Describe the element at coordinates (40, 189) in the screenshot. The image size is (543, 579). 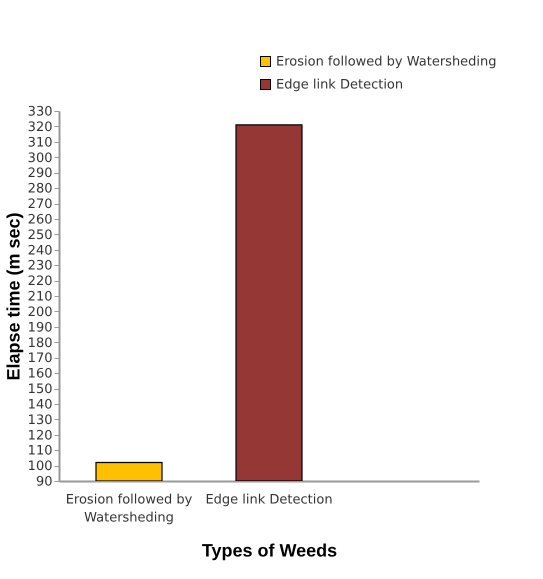
I see `y-tick-label: 280` at that location.